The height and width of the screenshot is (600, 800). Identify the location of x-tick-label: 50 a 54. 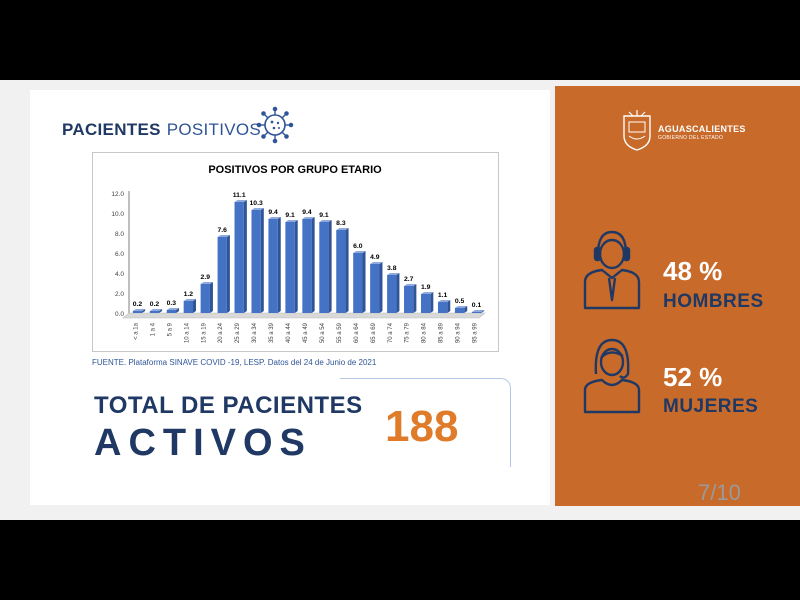
(323, 332).